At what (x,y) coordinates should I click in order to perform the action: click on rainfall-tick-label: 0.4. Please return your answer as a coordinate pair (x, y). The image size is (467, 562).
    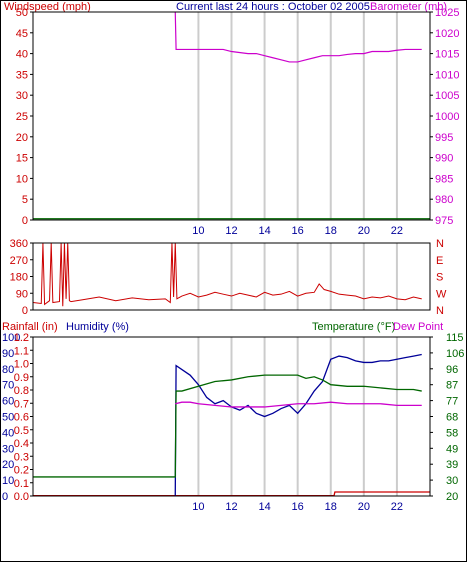
    Looking at the image, I should click on (21, 444).